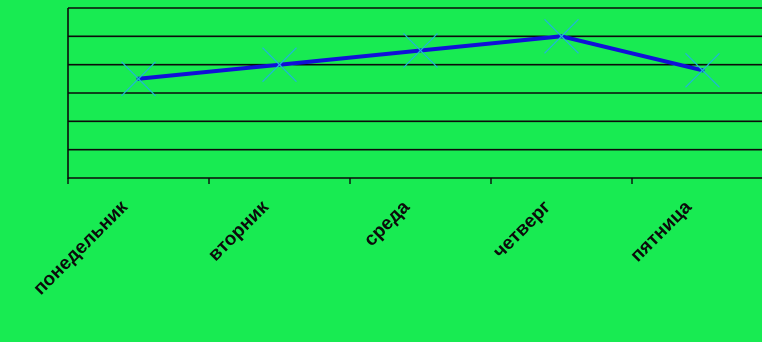 This screenshot has height=342, width=762. I want to click on x-tick-label: вторник, so click(238, 230).